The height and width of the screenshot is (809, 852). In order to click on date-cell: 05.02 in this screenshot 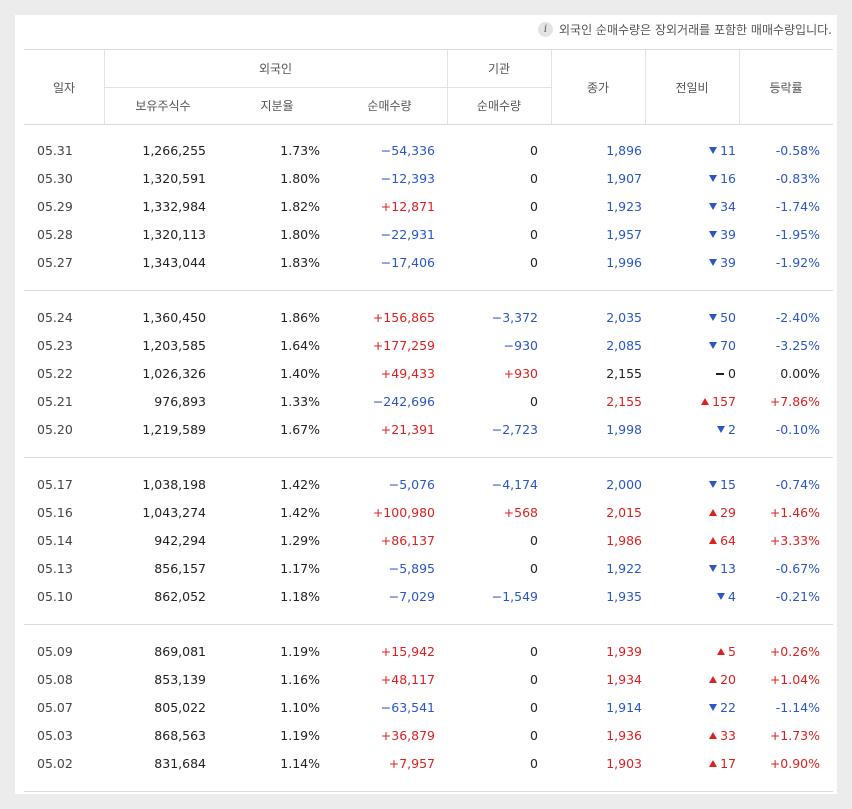, I will do `click(55, 763)`.